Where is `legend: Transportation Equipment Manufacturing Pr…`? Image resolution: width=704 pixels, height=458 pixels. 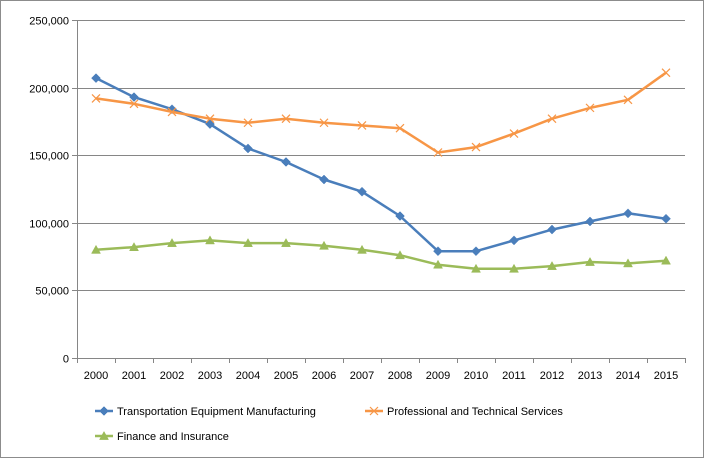 legend: Transportation Equipment Manufacturing Pr… is located at coordinates (329, 424).